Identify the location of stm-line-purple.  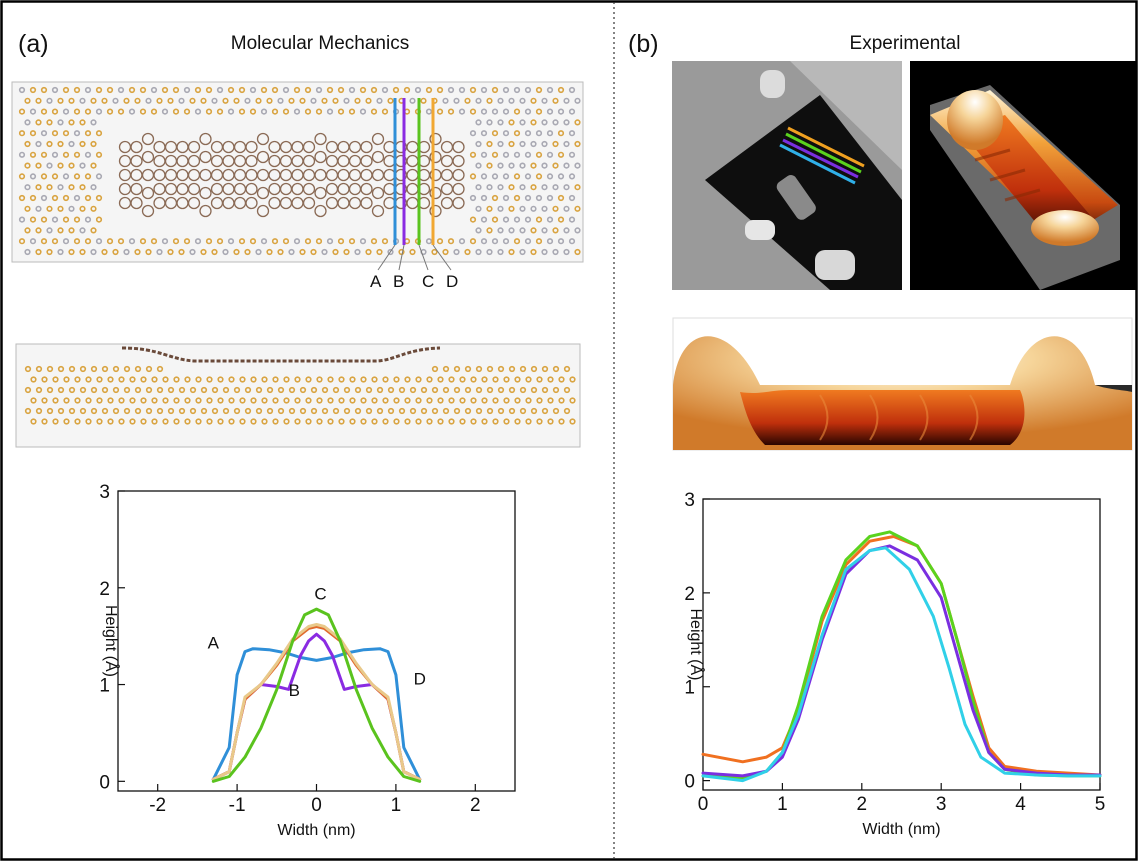
(820, 158).